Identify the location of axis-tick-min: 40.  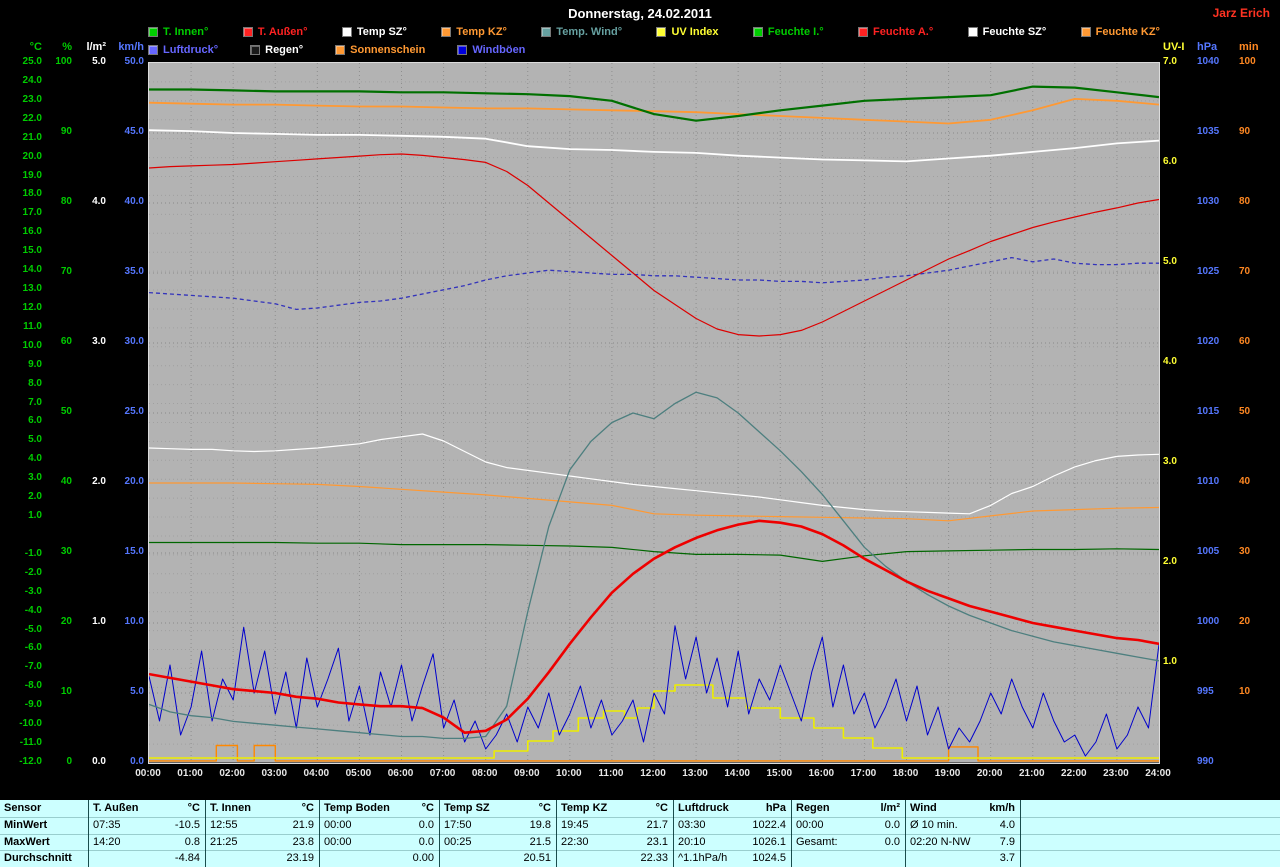
(1245, 481).